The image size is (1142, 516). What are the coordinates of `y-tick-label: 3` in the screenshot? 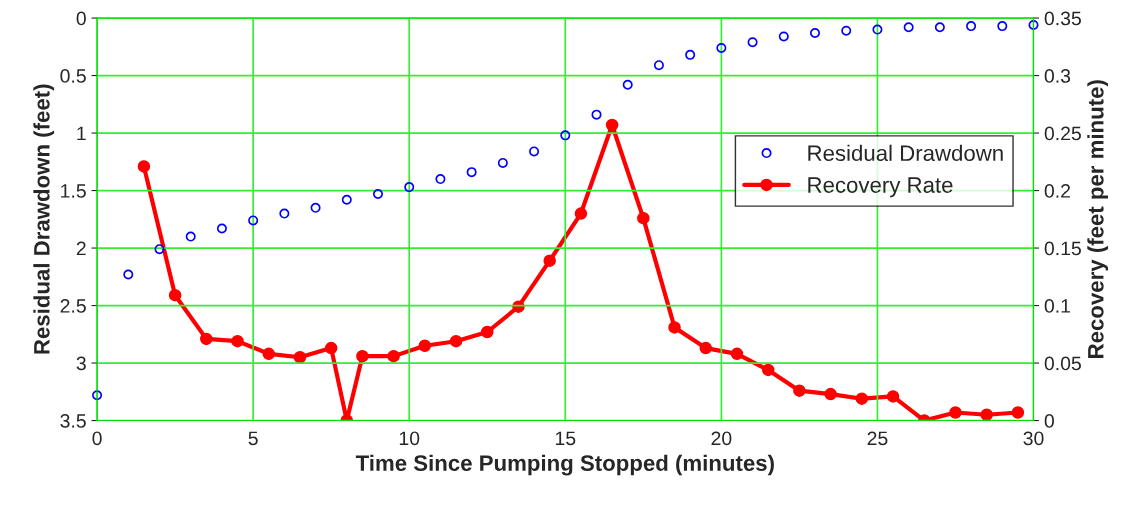 It's located at (81, 363).